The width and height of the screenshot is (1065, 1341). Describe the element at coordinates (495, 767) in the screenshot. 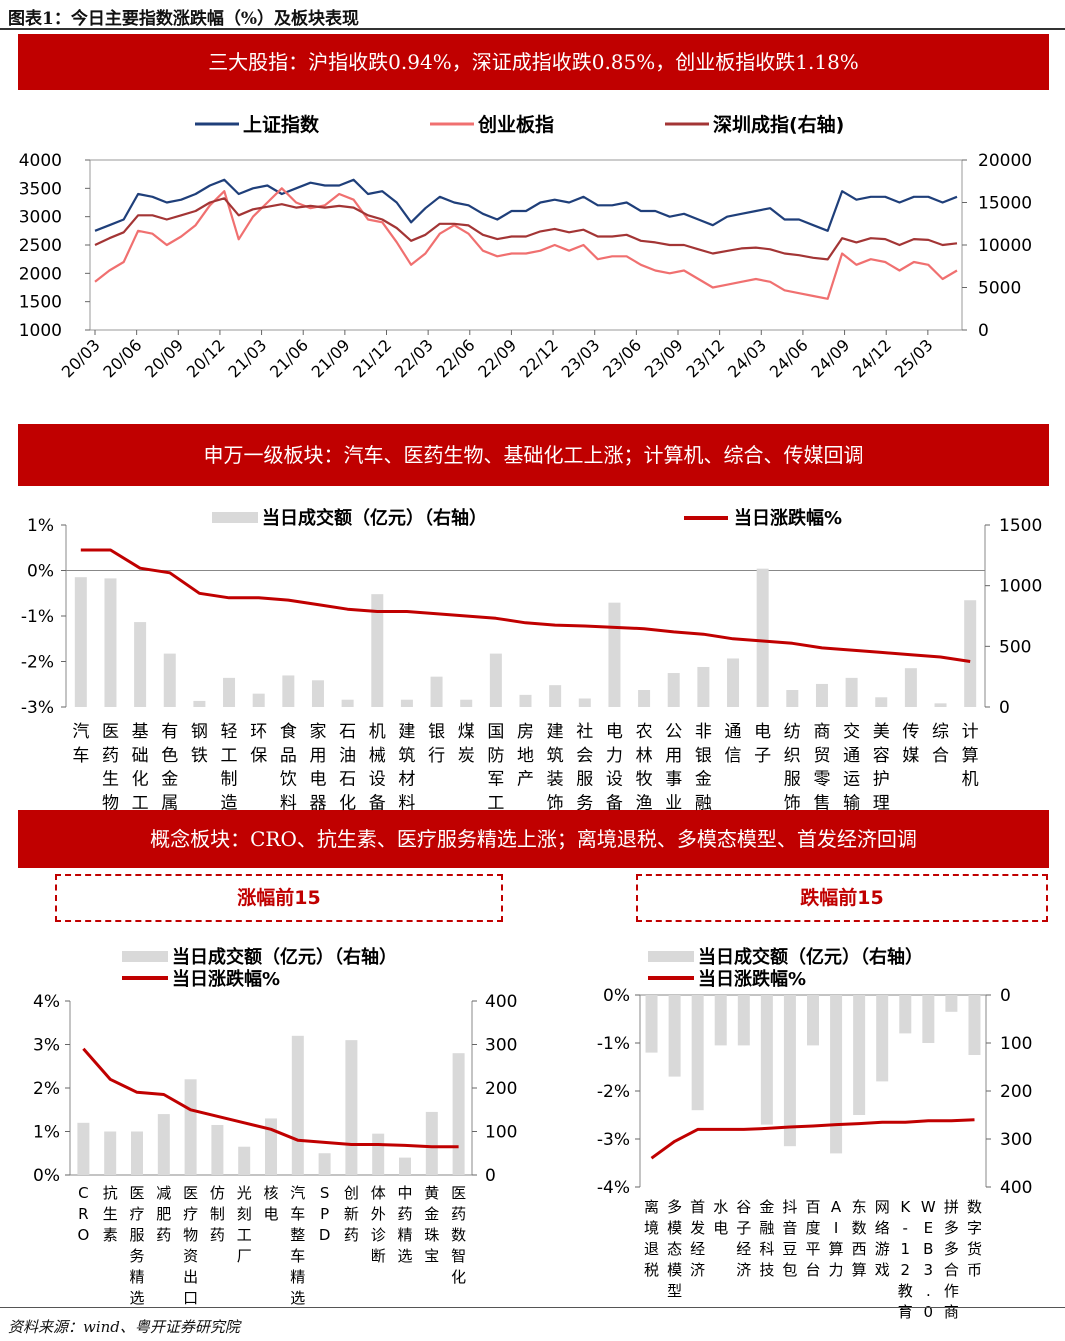

I see `sw-category-label: 国防军工` at that location.